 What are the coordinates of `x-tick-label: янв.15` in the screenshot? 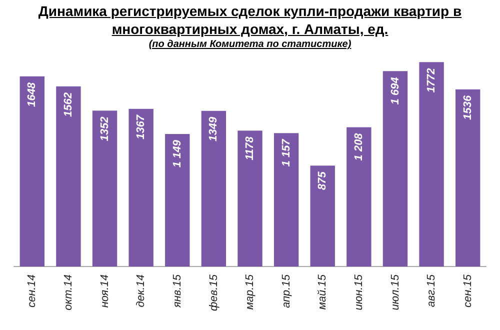 It's located at (177, 291).